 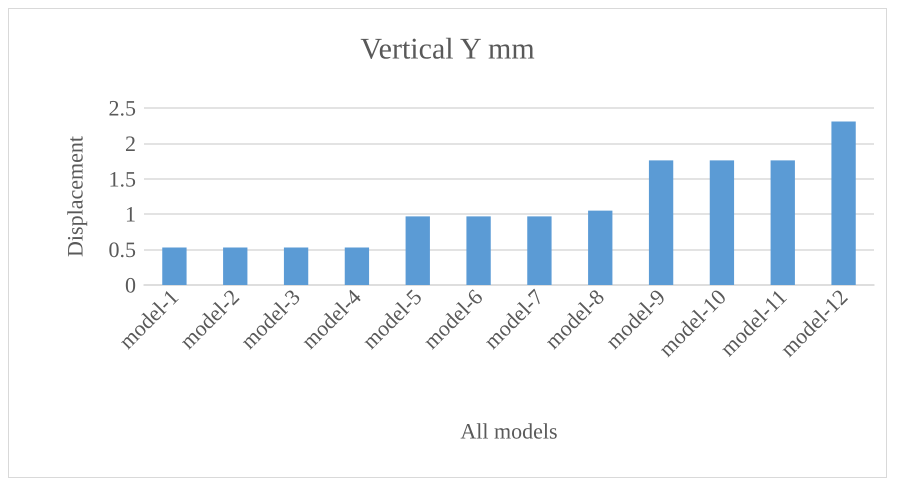 I want to click on y-tick-label: 2.5, so click(x=122, y=108).